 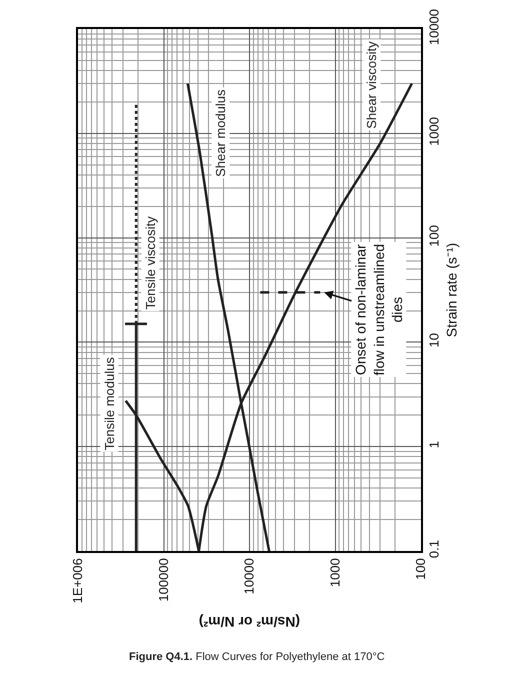 I want to click on x-axis-title: (Ns/m² or N/m²), so click(x=249, y=622).